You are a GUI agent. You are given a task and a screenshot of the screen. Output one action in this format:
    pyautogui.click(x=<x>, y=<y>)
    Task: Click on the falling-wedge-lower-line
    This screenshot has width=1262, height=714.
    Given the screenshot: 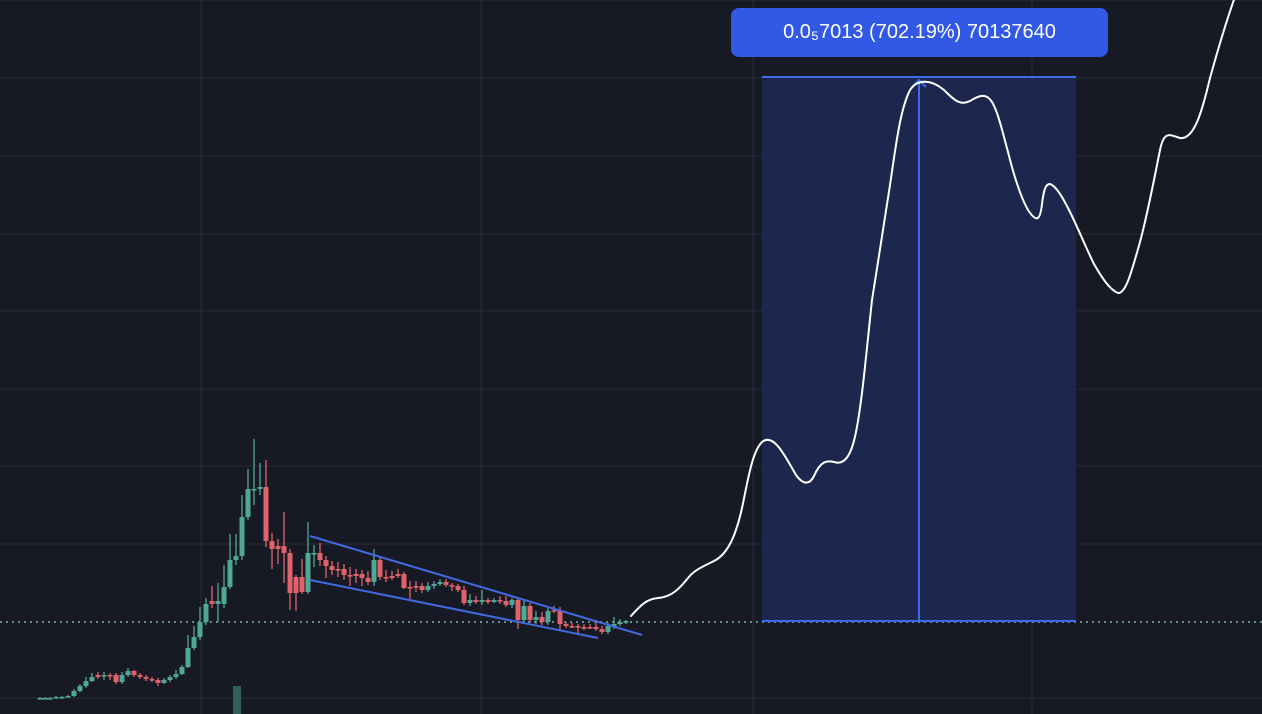 What is the action you would take?
    pyautogui.click(x=454, y=609)
    